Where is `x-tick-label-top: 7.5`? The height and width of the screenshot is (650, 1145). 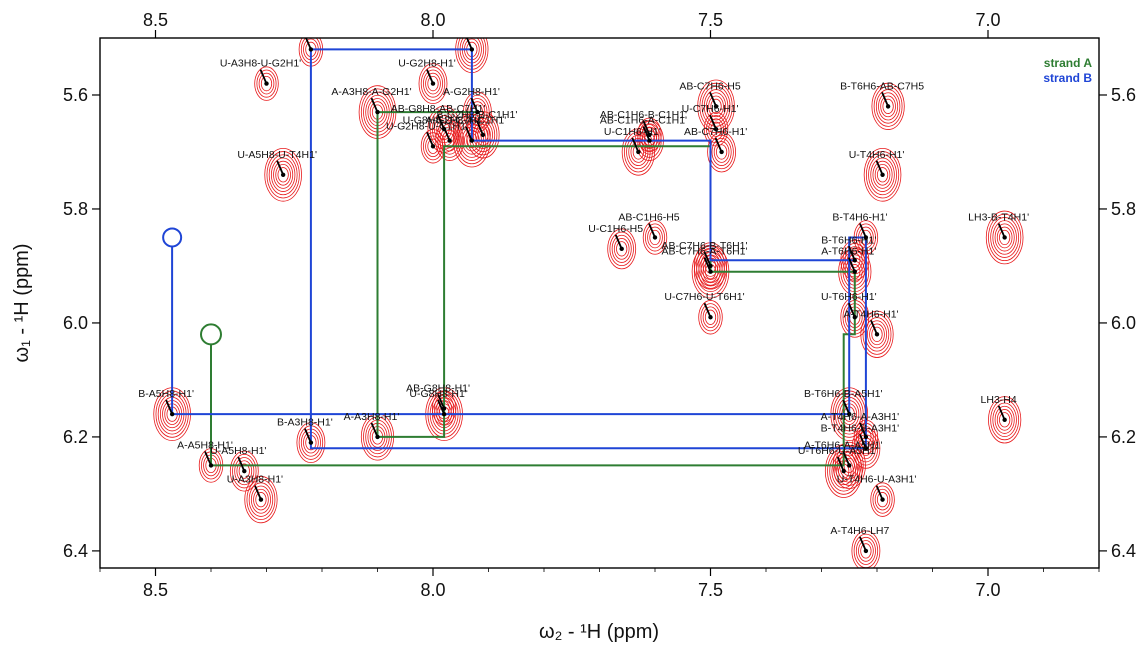 x-tick-label-top: 7.5 is located at coordinates (710, 20).